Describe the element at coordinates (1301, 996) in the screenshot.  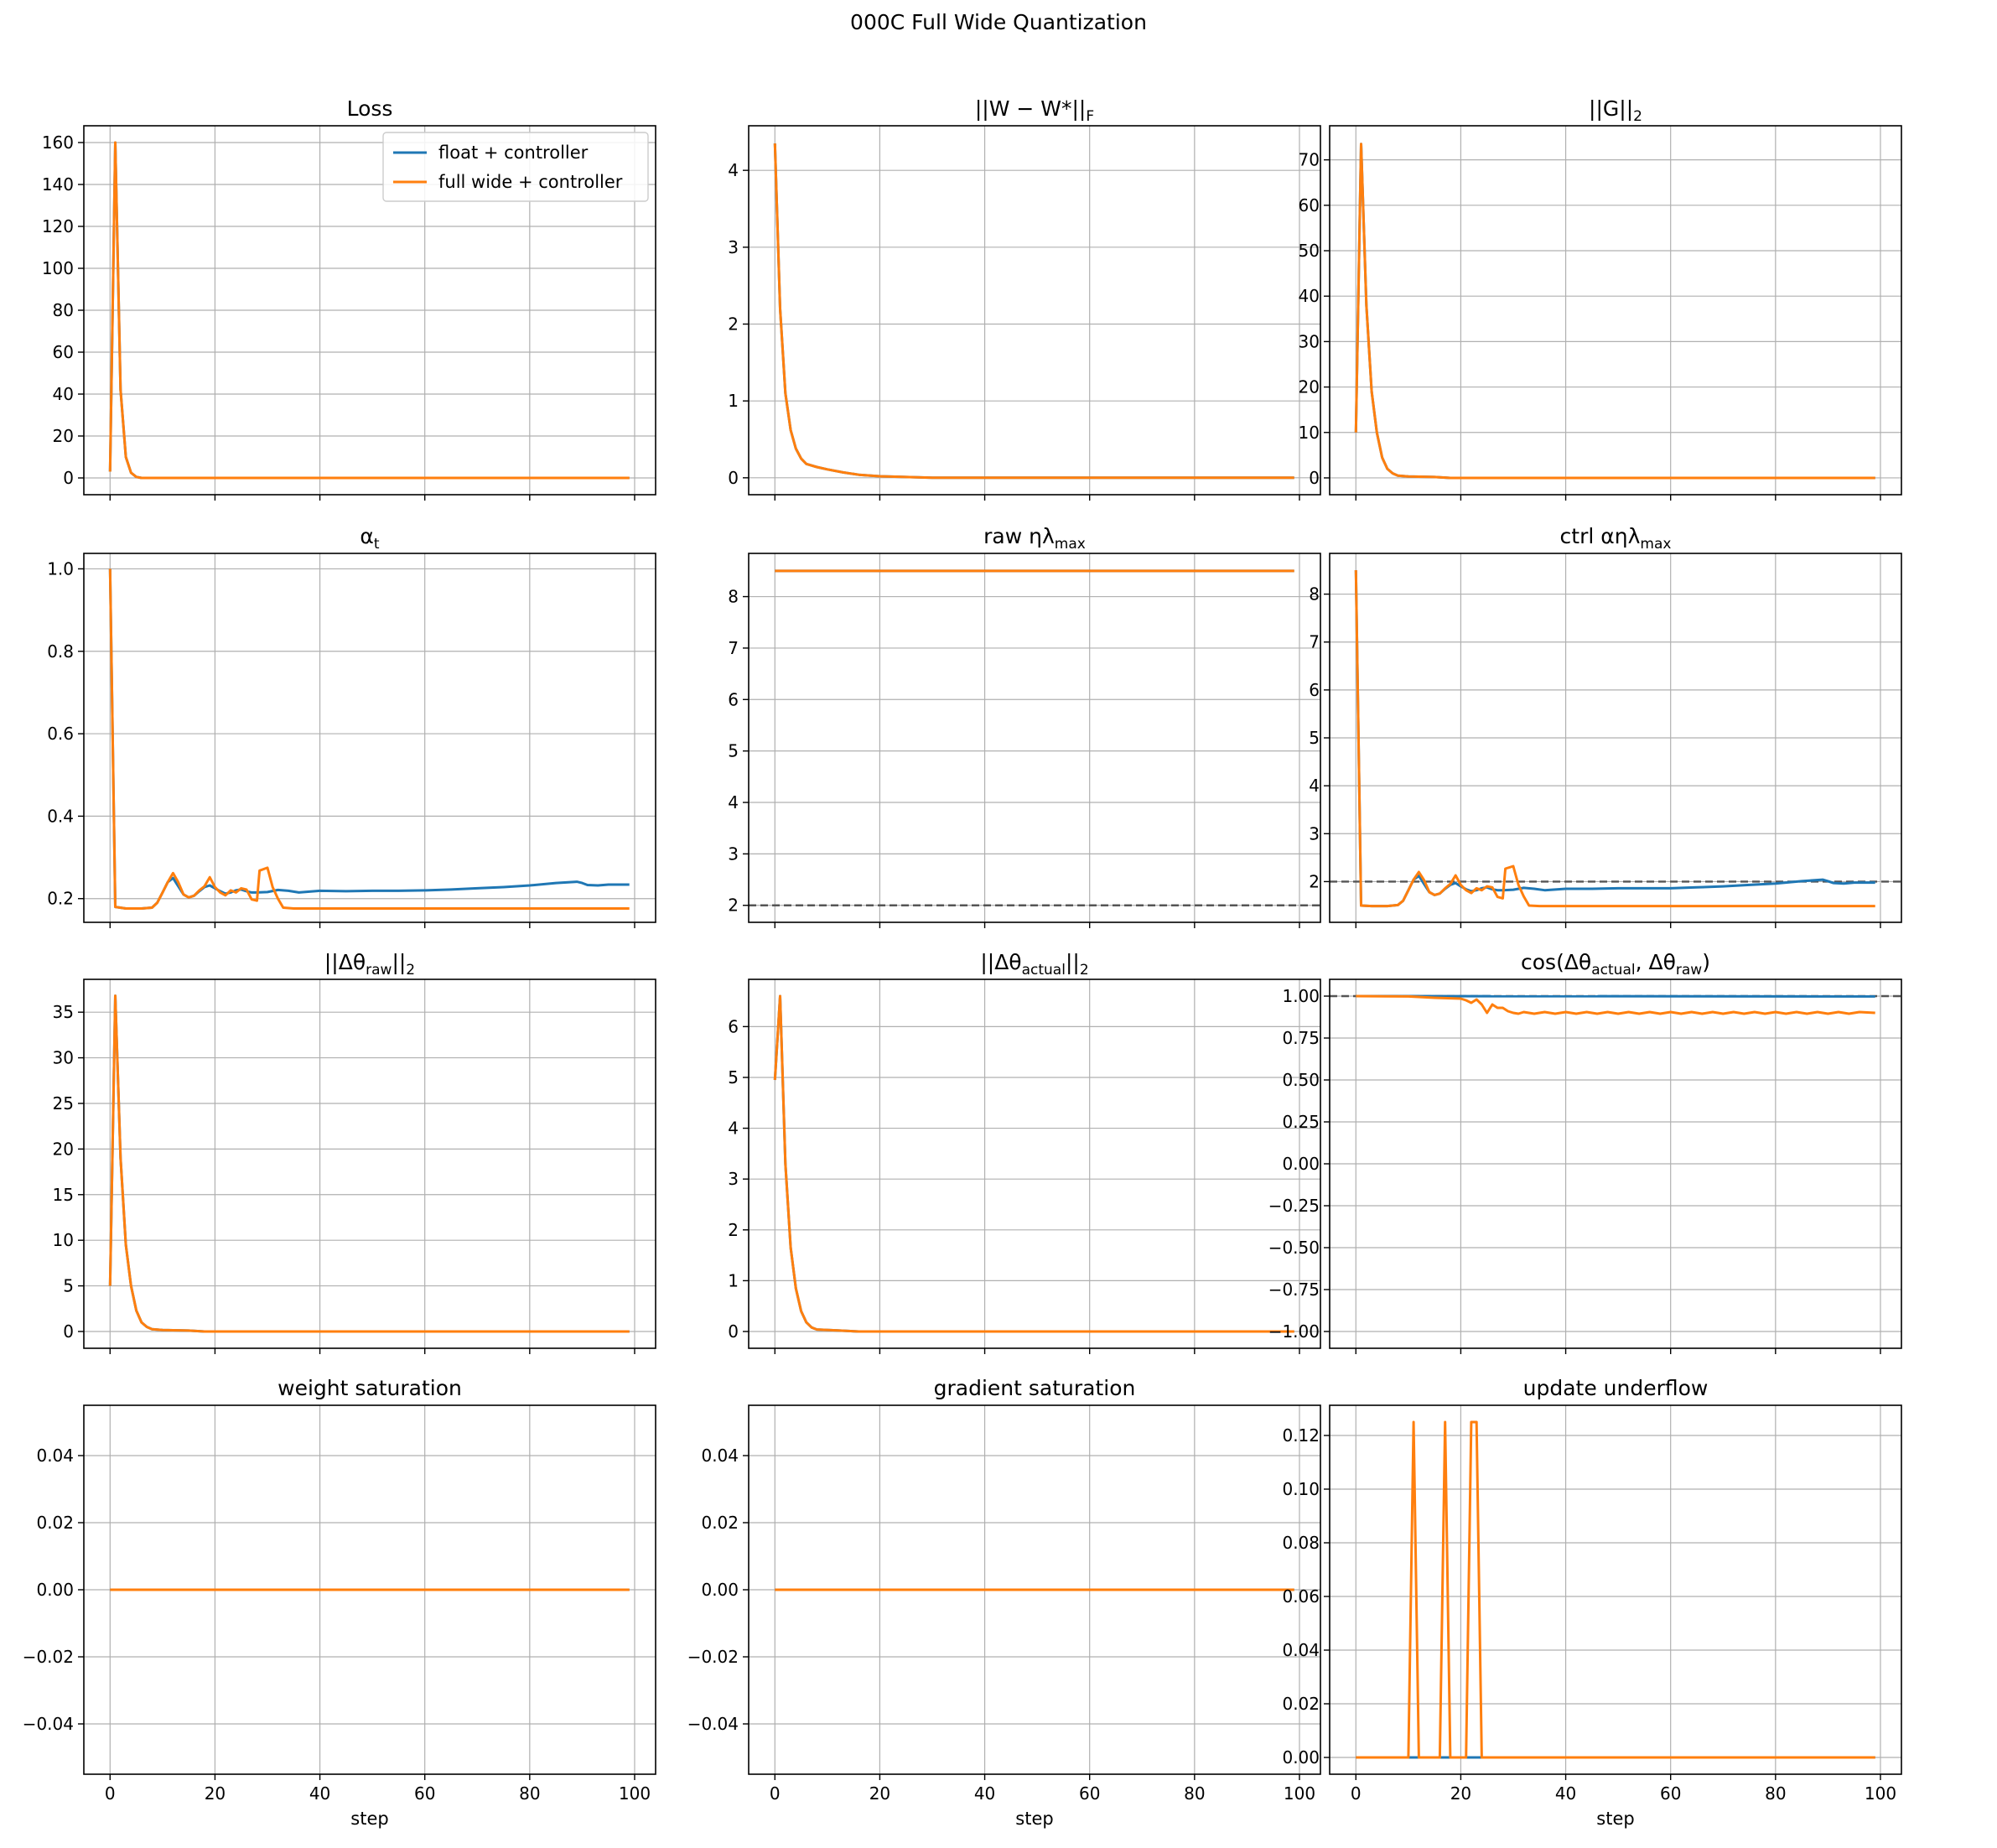
I see `ytick-label-8: 1.00` at that location.